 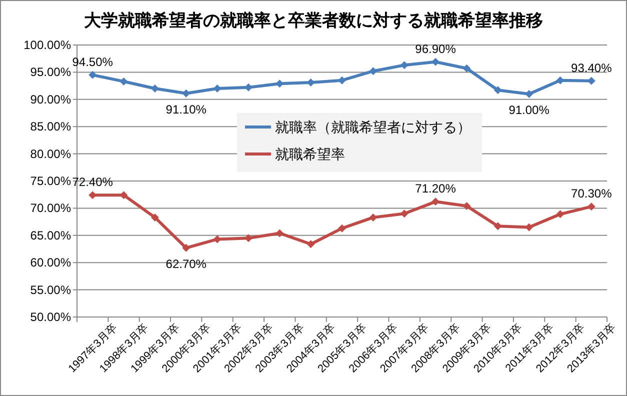 What do you see at coordinates (51, 317) in the screenshot?
I see `y-tick-label: 50.00%` at bounding box center [51, 317].